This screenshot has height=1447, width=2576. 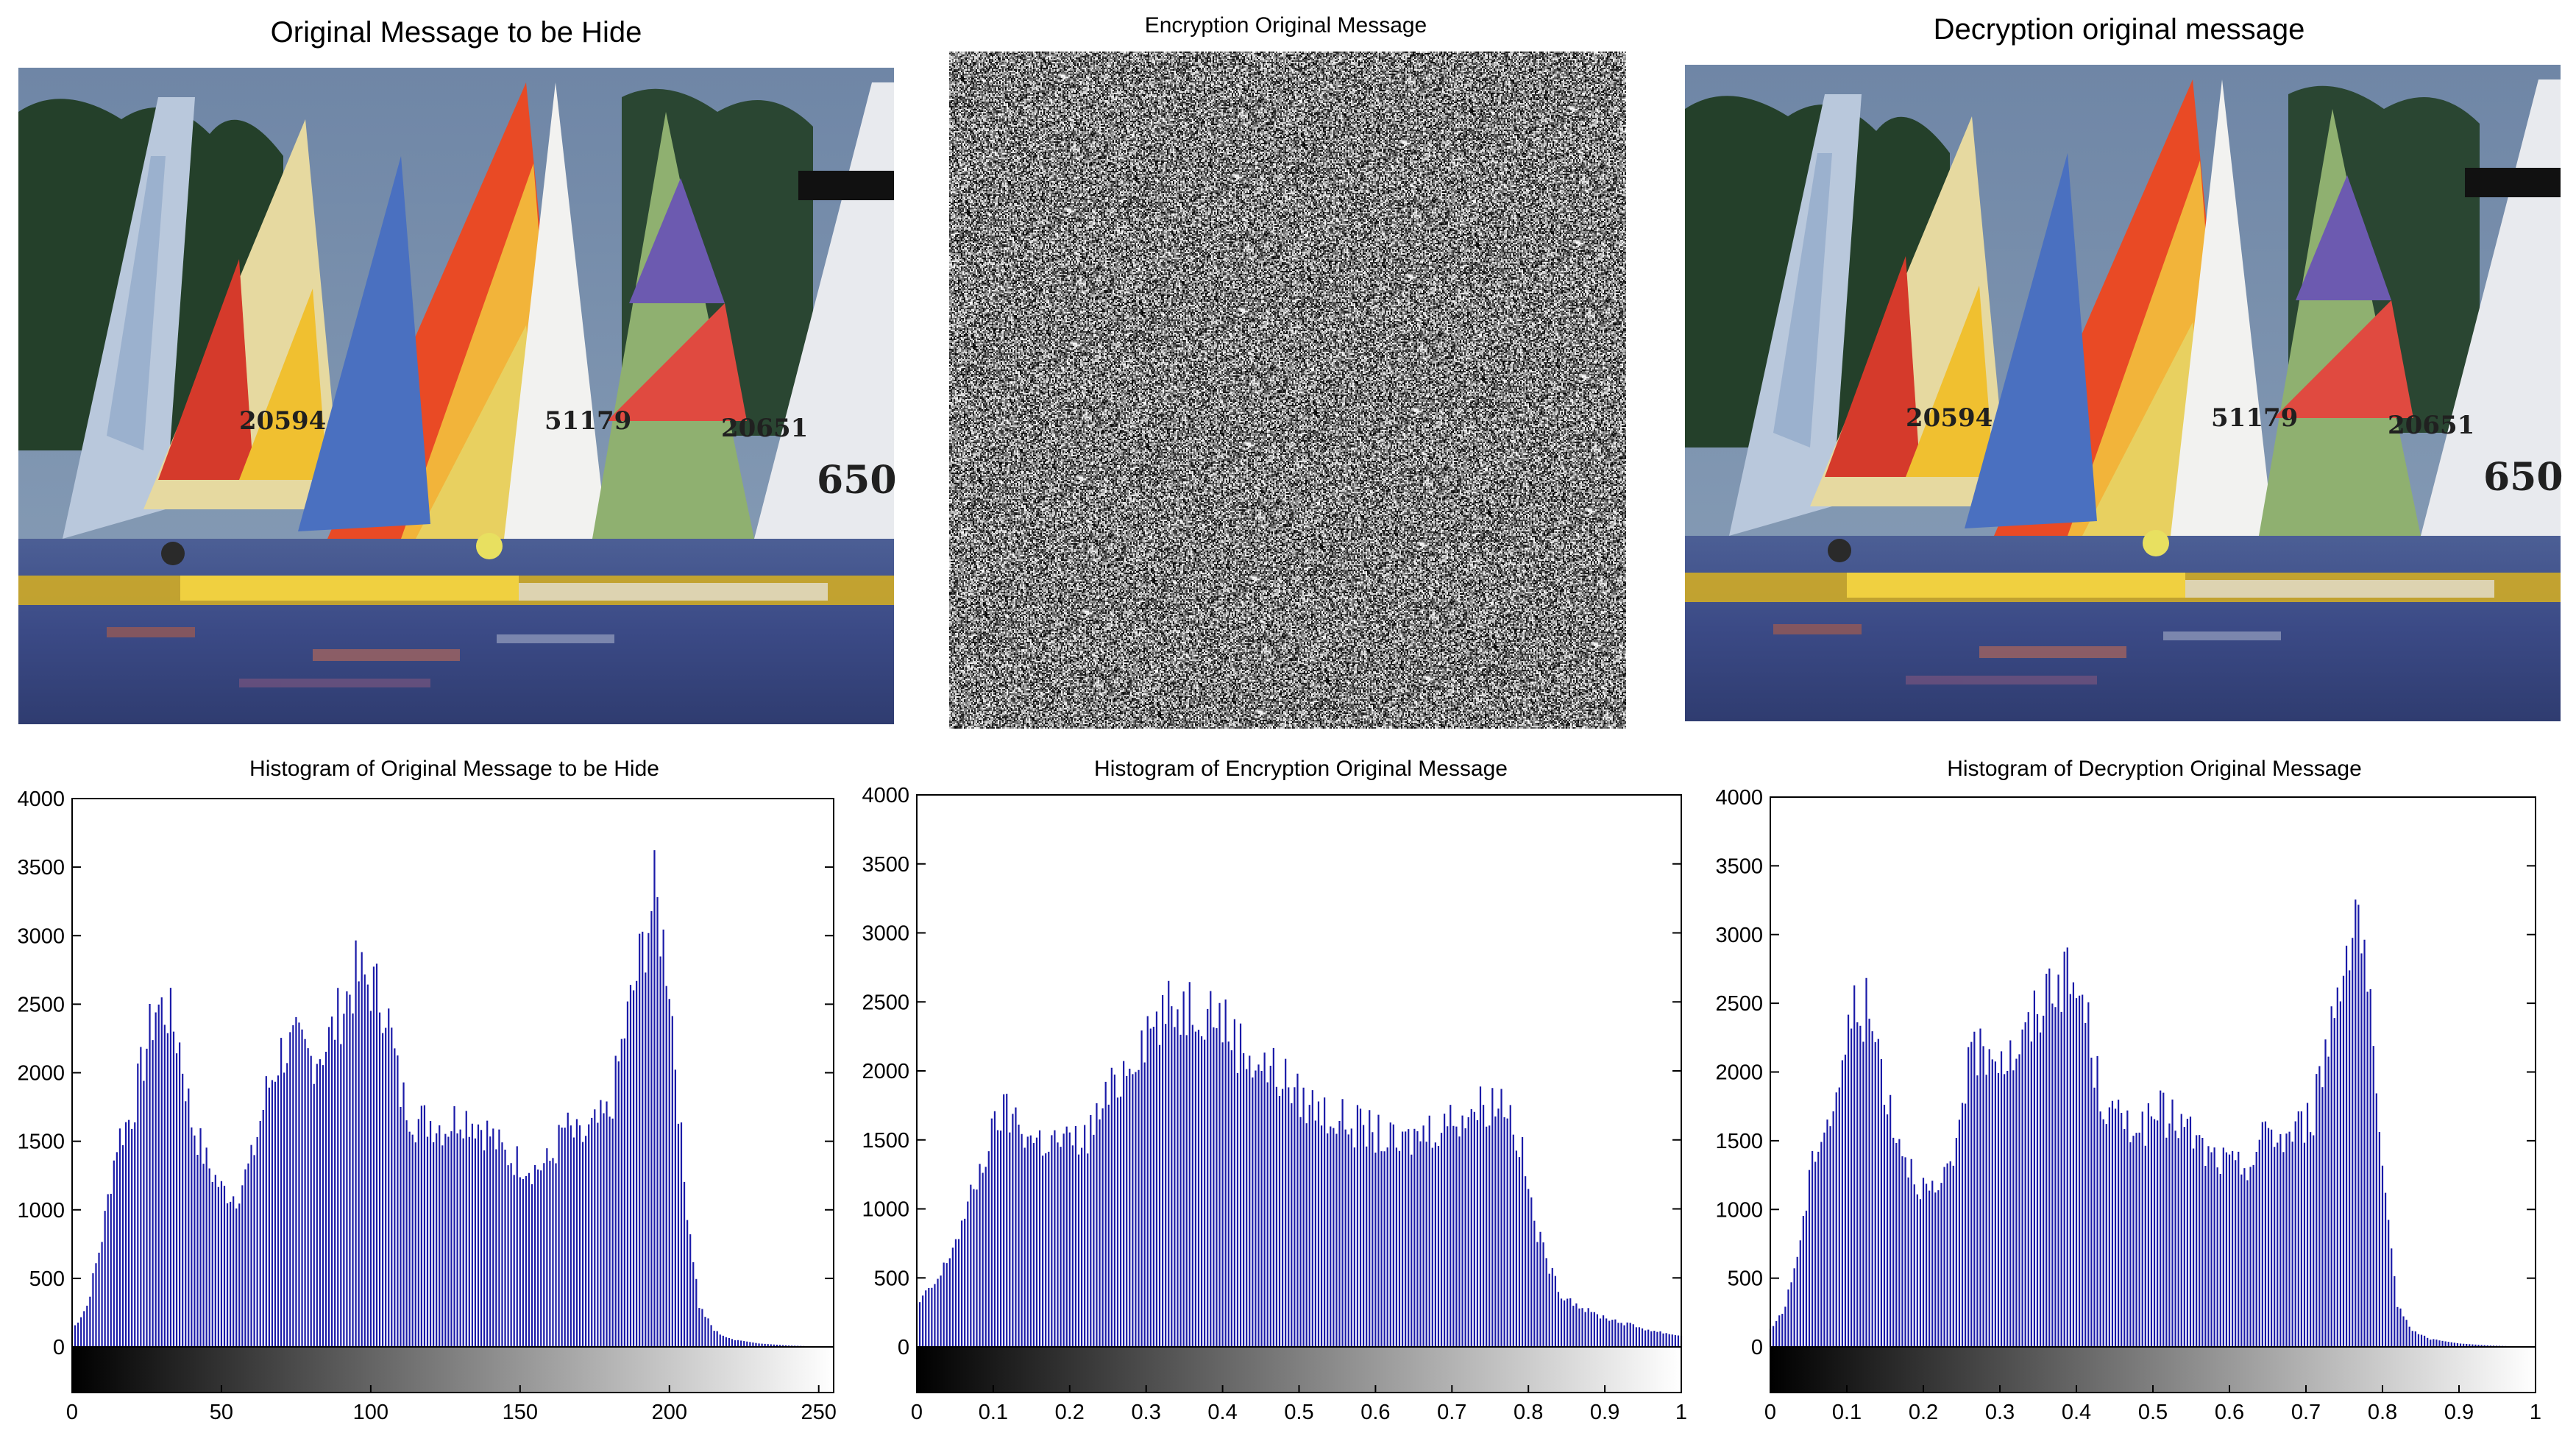 I want to click on histogram-title-original: Histogram of Original Message to be Hide, so click(x=454, y=769).